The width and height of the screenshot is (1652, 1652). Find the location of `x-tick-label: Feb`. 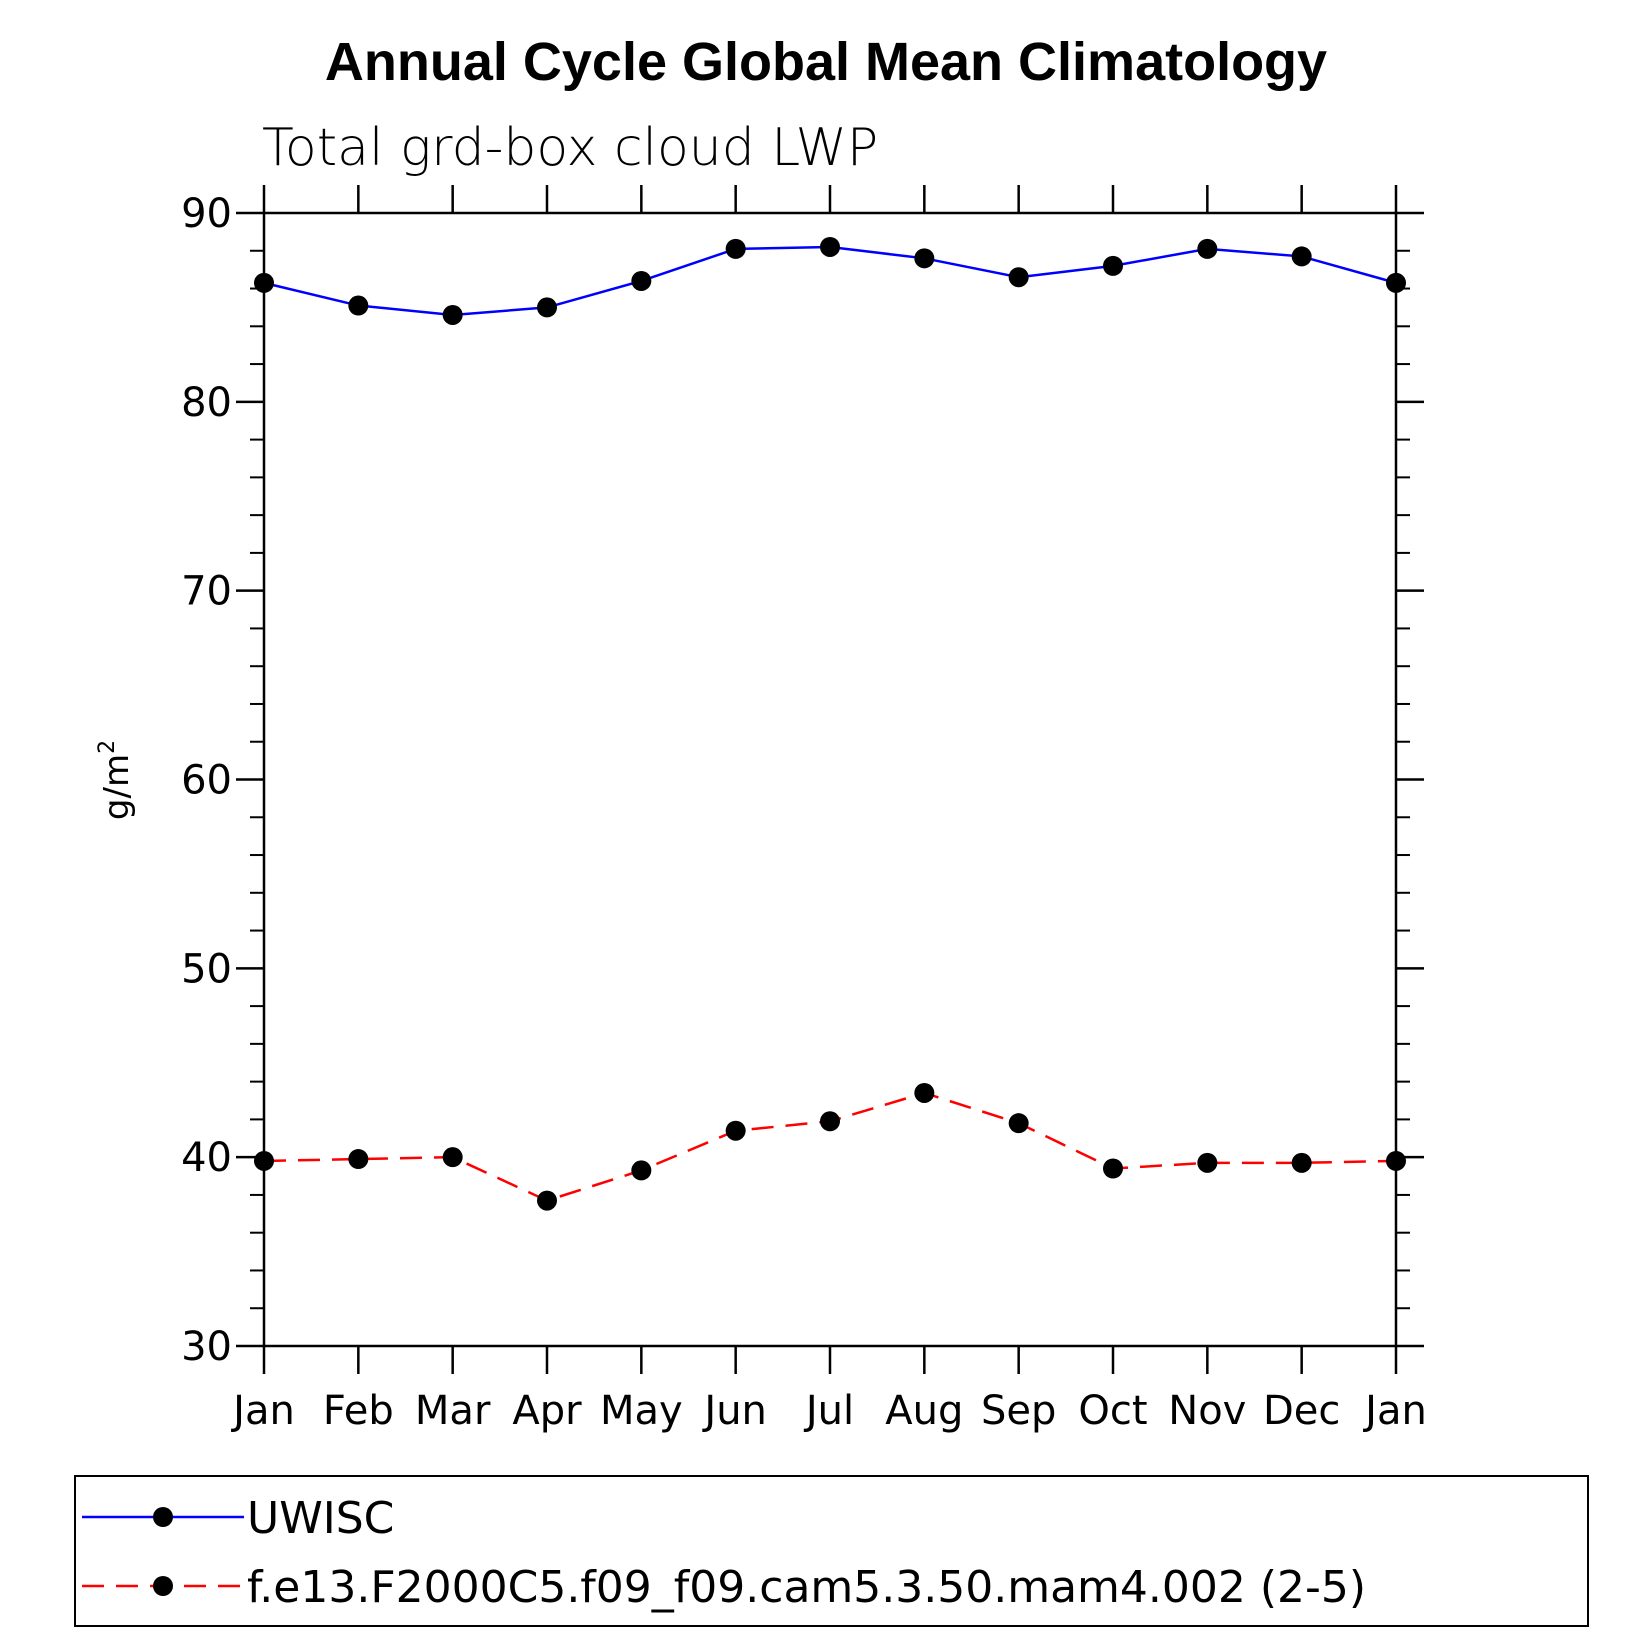

x-tick-label: Feb is located at coordinates (358, 1411).